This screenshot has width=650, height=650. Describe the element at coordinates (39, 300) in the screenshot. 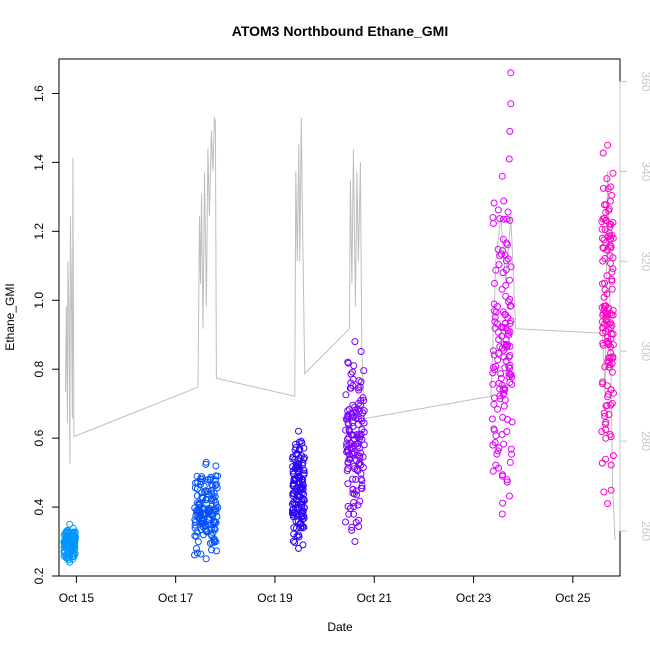

I see `y-tick-label: 1.0` at that location.